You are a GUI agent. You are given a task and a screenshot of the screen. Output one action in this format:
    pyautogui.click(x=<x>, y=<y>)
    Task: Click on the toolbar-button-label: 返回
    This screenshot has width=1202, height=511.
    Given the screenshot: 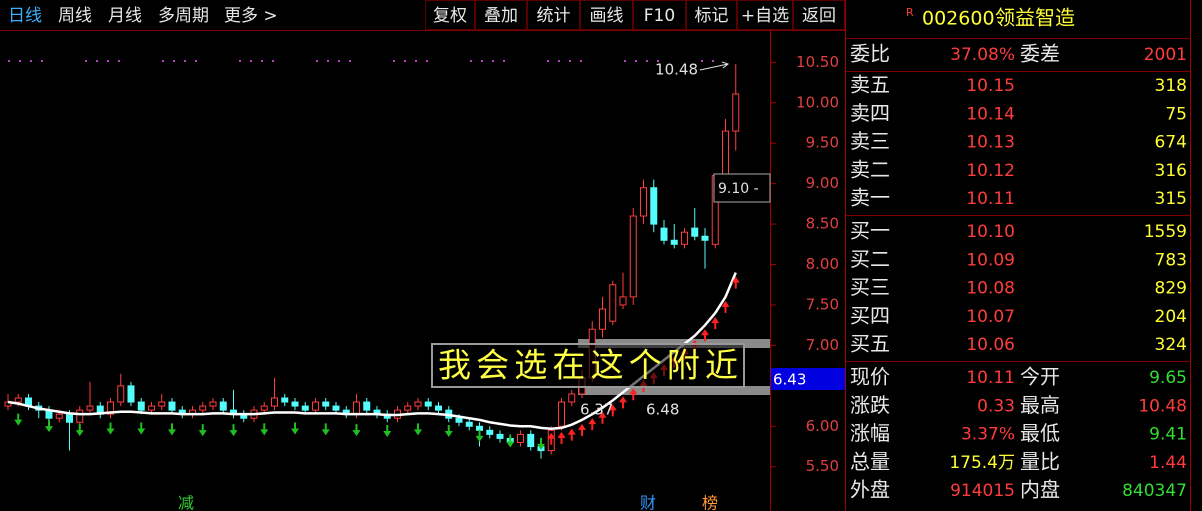 What is the action you would take?
    pyautogui.click(x=819, y=16)
    